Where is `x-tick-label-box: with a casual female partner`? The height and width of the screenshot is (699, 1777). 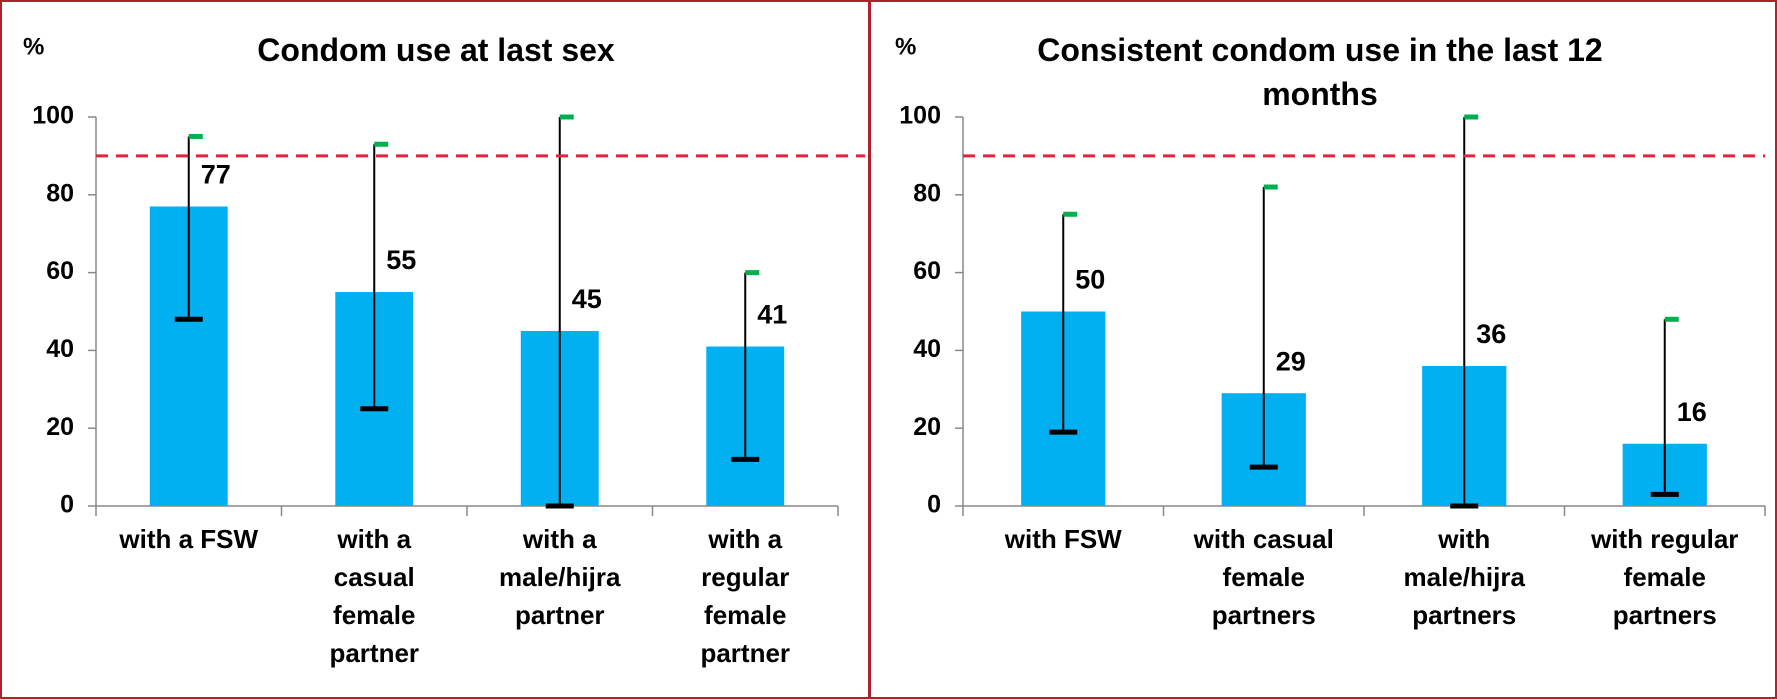
x-tick-label-box: with a casual female partner is located at coordinates (374, 596).